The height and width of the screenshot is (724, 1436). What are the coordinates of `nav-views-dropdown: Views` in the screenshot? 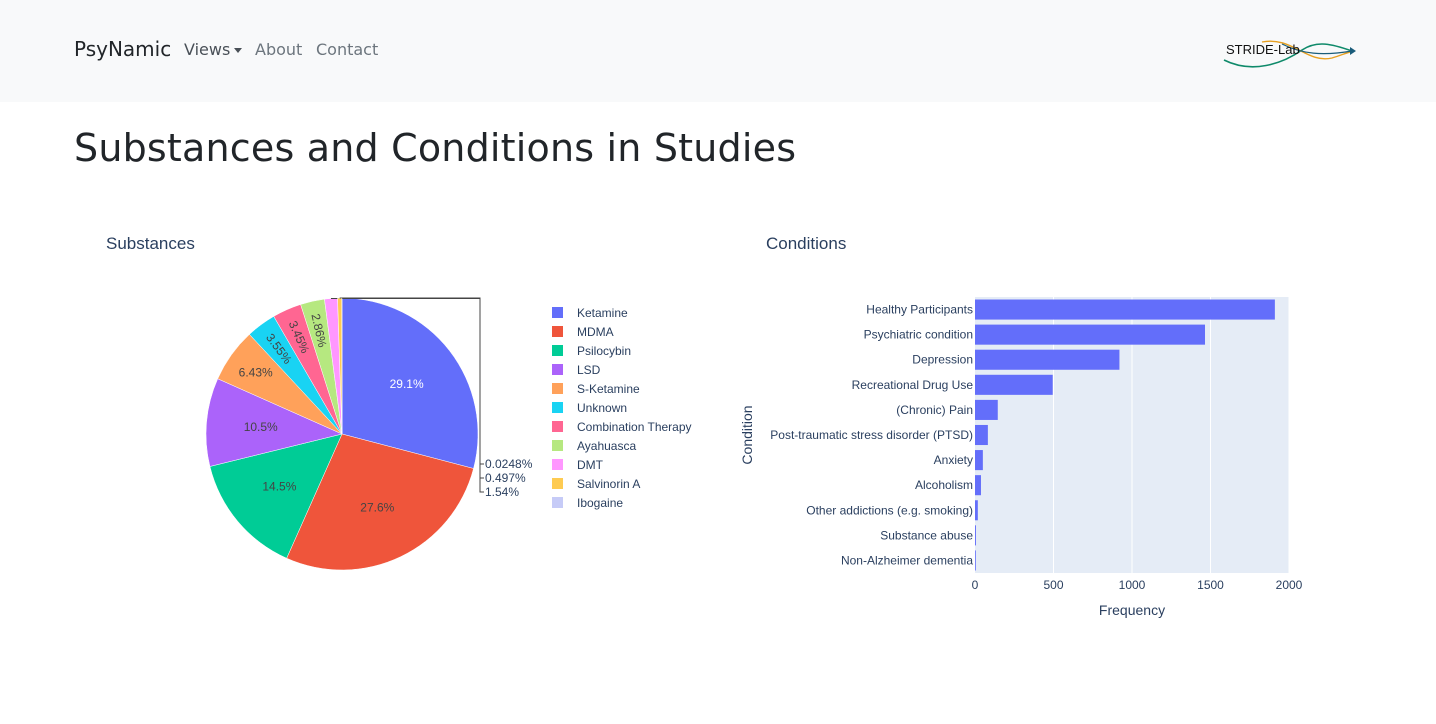 It's located at (213, 49).